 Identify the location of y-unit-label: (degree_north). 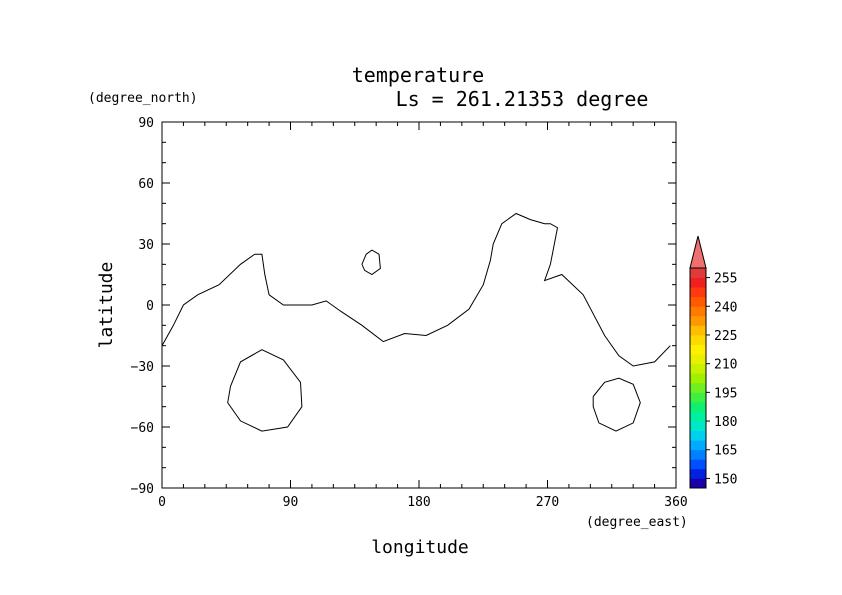
(143, 98).